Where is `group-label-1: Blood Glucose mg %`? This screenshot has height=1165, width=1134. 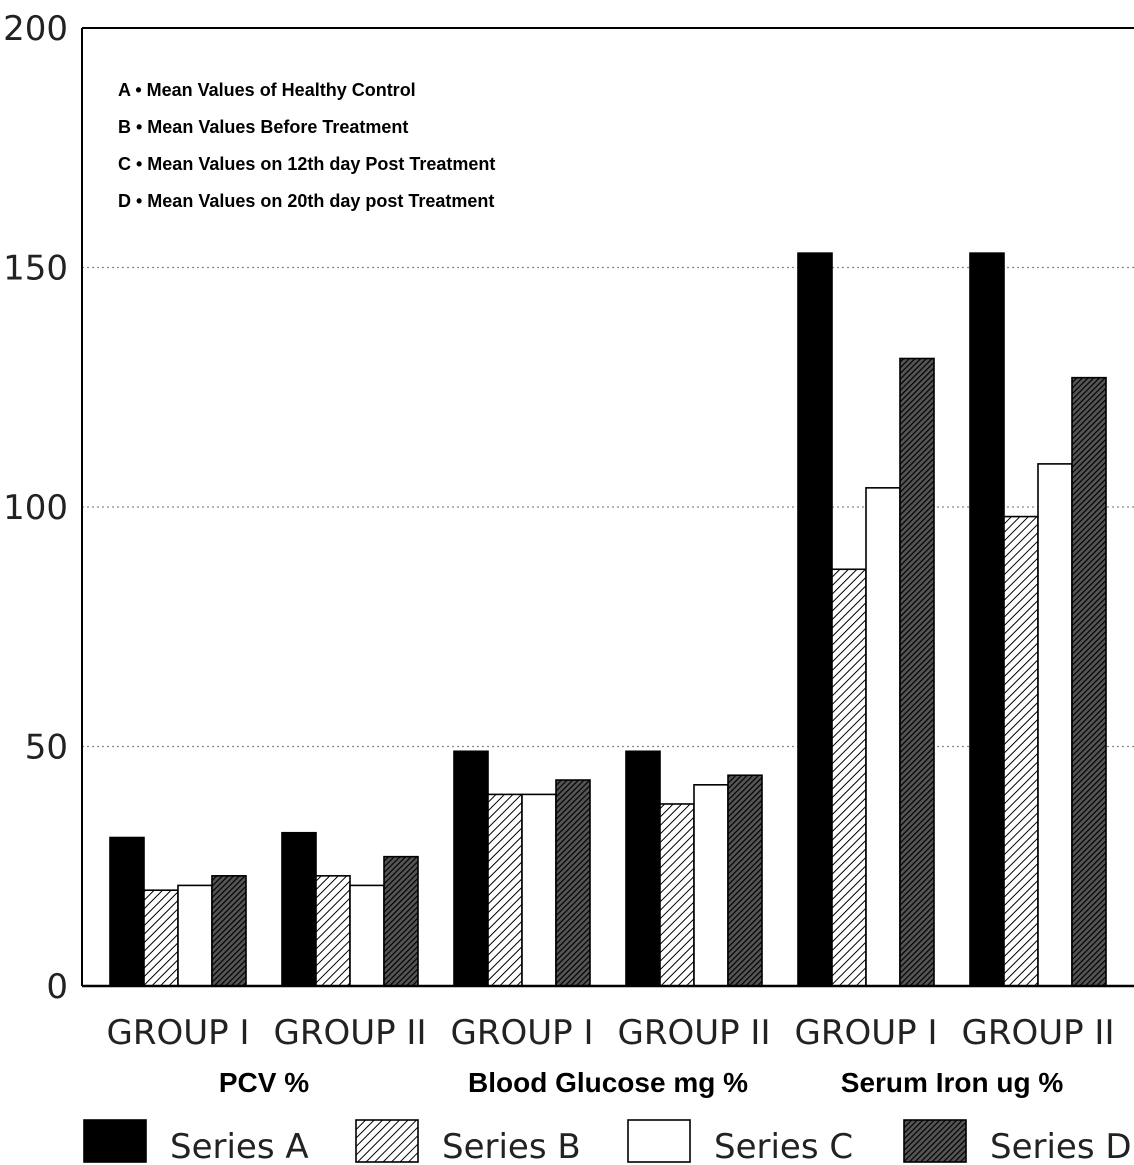 group-label-1: Blood Glucose mg % is located at coordinates (608, 1082).